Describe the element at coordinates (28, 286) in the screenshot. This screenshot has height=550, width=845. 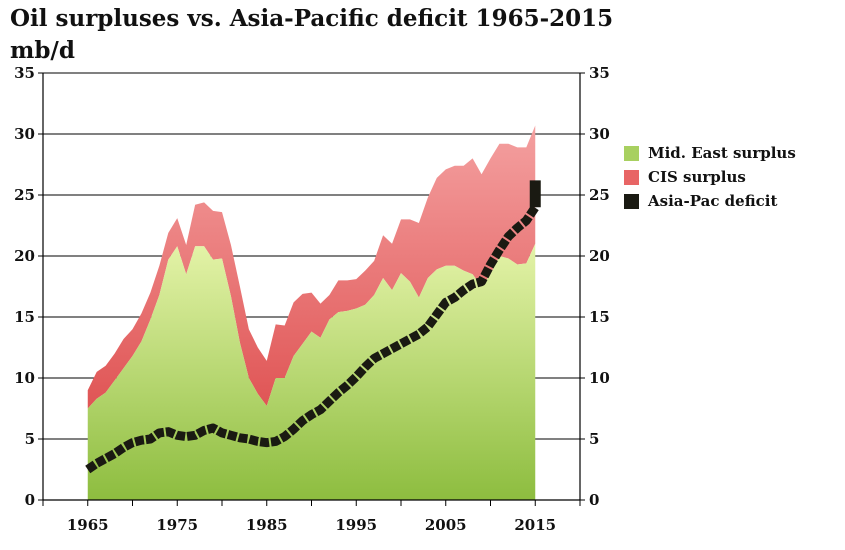
I see `y-axis-left-ticks: 0 5 10 15 20 25 30 35` at that location.